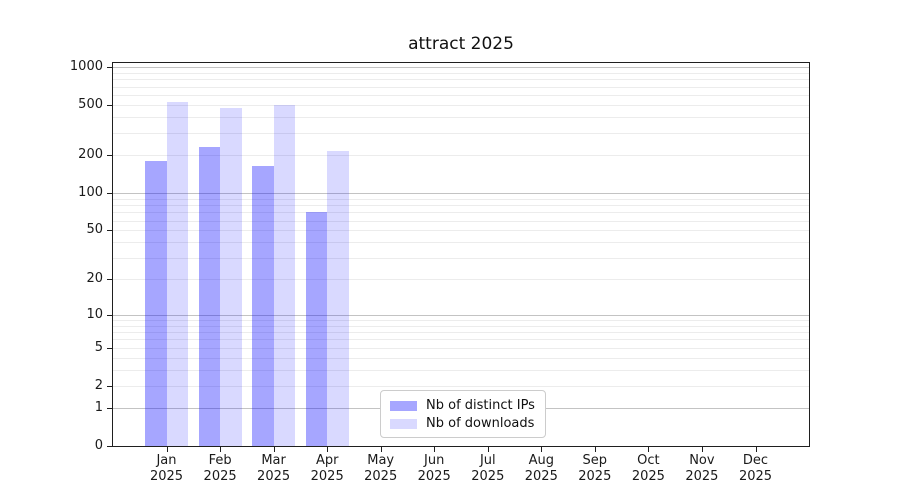 The image size is (900, 500). Describe the element at coordinates (316, 329) in the screenshot. I see `bar-apr-distinct-ips` at that location.